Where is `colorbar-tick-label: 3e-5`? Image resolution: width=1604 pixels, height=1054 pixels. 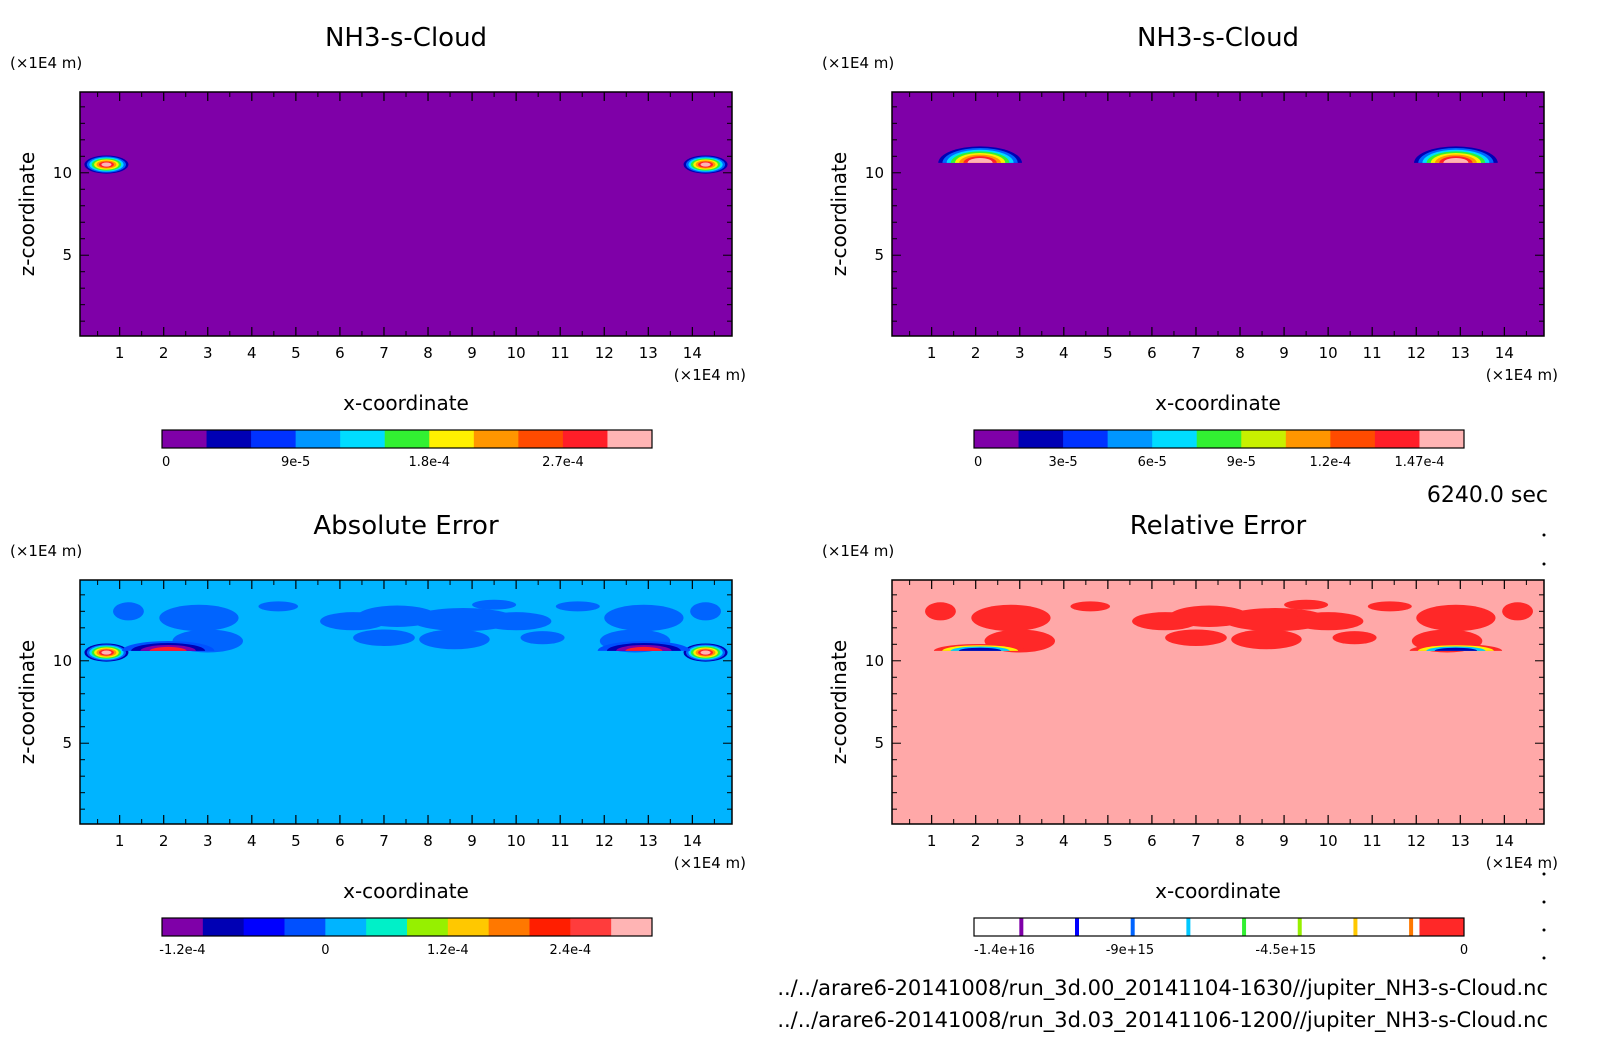
colorbar-tick-label: 3e-5 is located at coordinates (1062, 462).